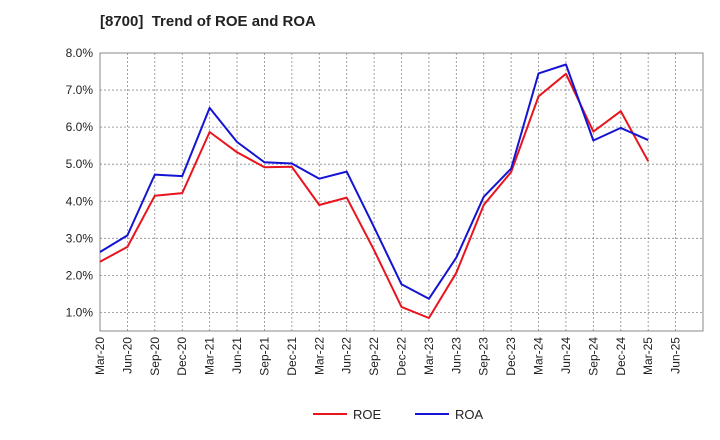 The width and height of the screenshot is (720, 440). What do you see at coordinates (208, 21) in the screenshot?
I see `chart-title: [8700] Trend of ROE and ROA` at bounding box center [208, 21].